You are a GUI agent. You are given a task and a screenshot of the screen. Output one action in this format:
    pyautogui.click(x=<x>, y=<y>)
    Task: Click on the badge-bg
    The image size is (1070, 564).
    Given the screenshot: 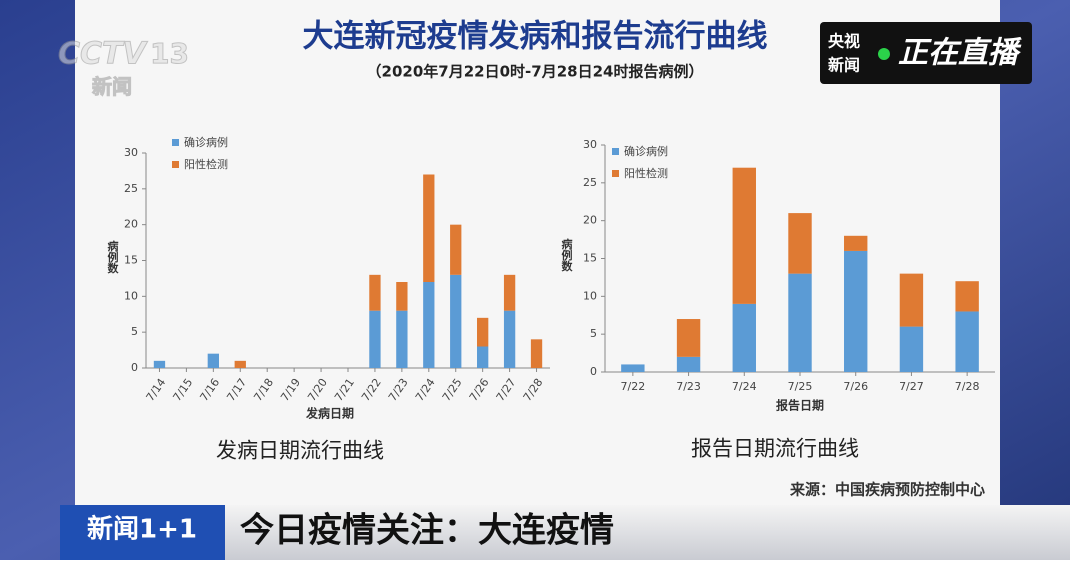 What is the action you would take?
    pyautogui.click(x=926, y=53)
    